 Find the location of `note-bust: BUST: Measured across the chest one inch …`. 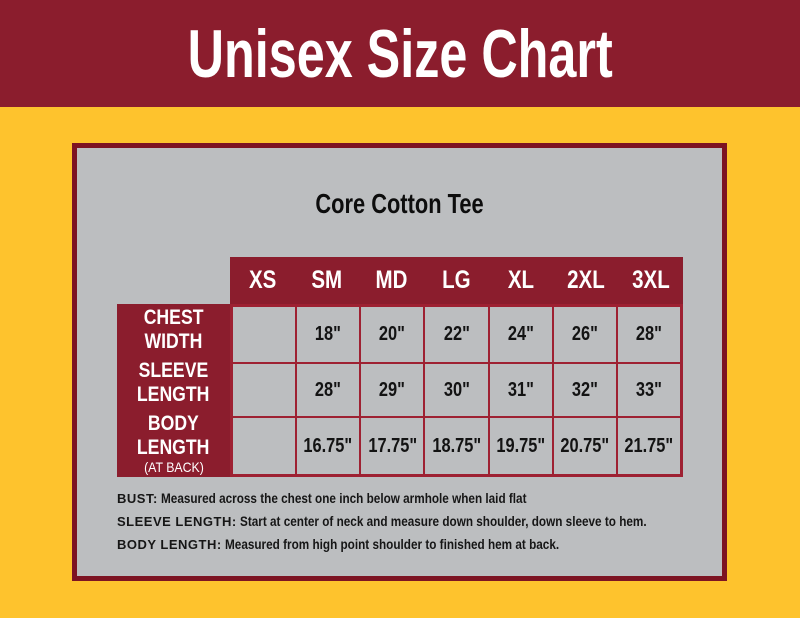

note-bust: BUST: Measured across the chest one inch … is located at coordinates (322, 498).